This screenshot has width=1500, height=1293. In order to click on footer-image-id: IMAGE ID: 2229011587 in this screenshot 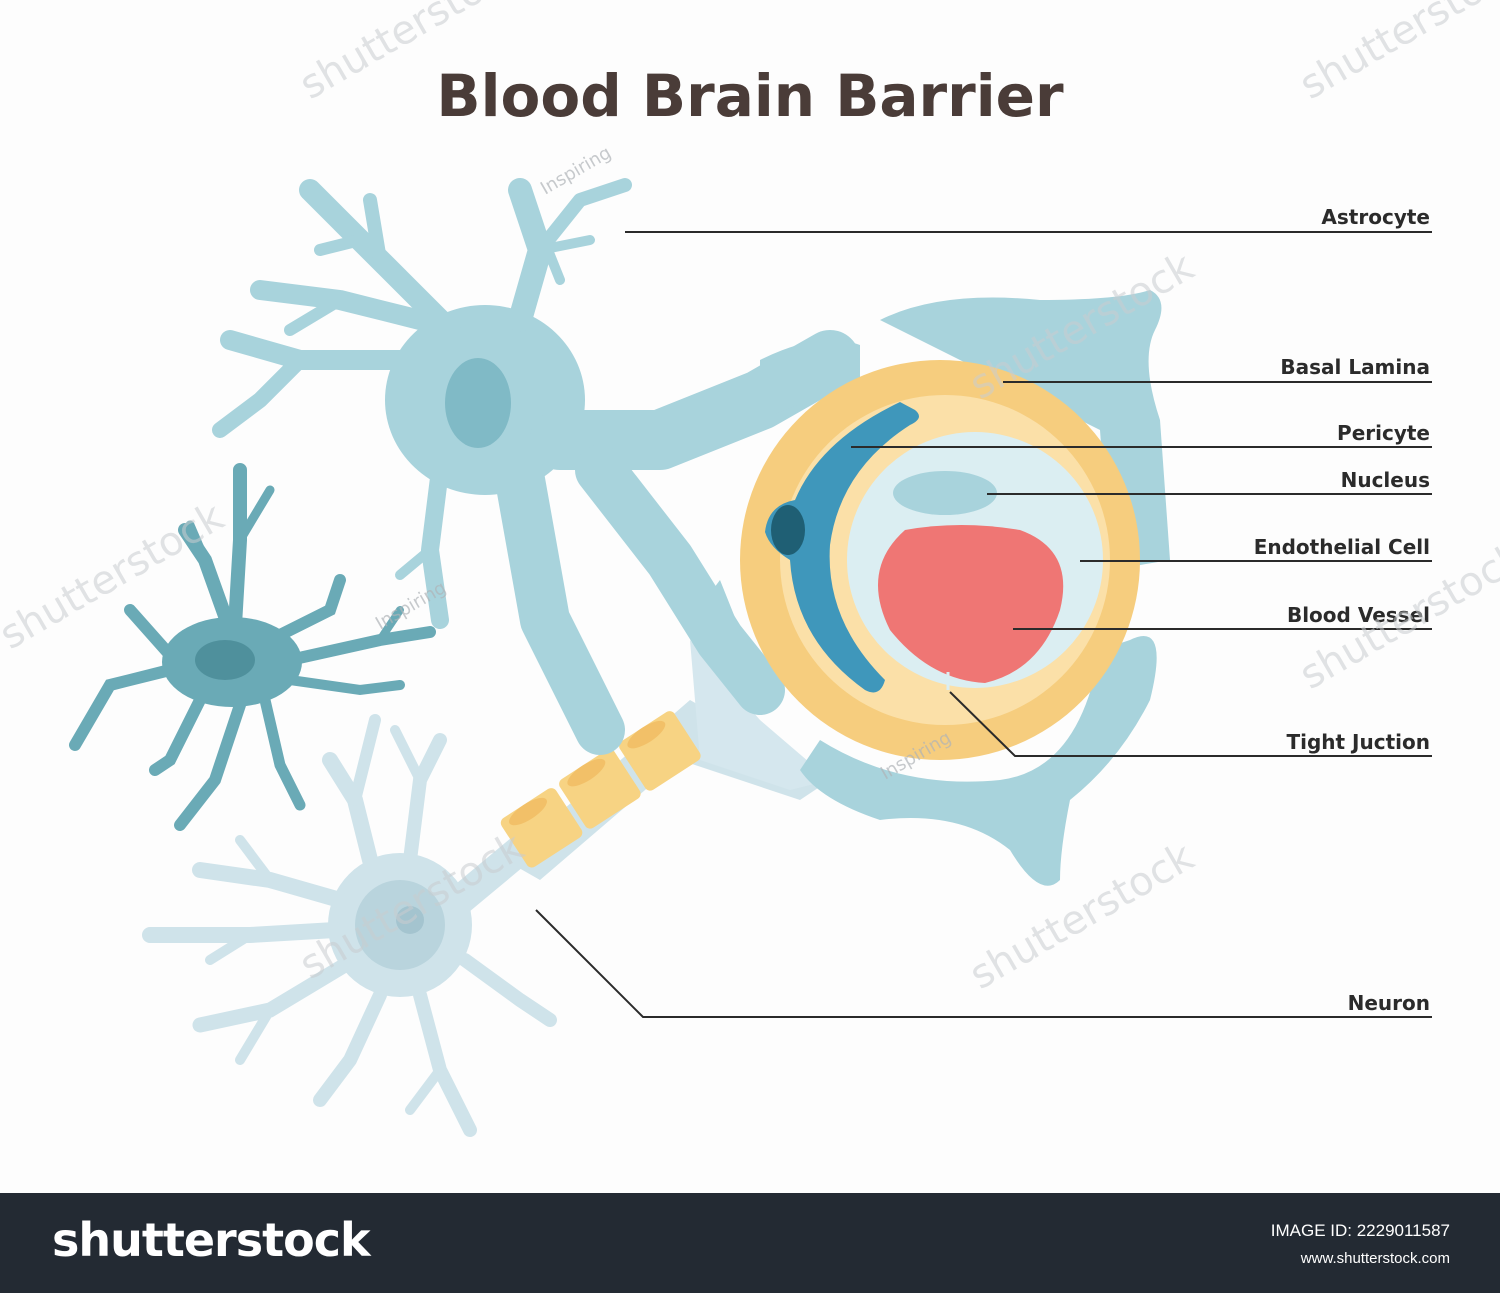, I will do `click(1360, 1231)`.